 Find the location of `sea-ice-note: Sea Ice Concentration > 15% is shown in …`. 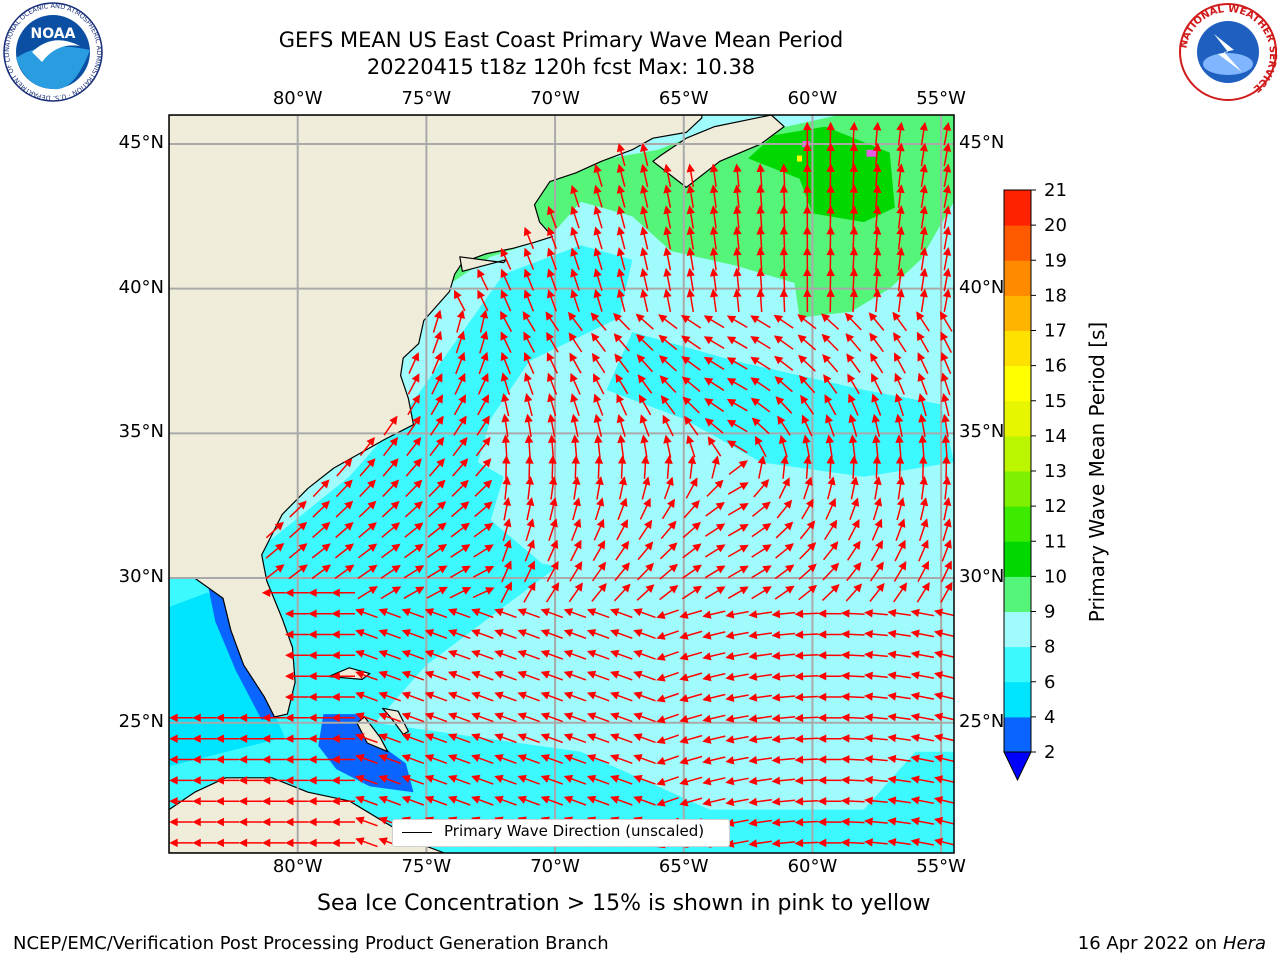

sea-ice-note: Sea Ice Concentration > 15% is shown in … is located at coordinates (624, 903).